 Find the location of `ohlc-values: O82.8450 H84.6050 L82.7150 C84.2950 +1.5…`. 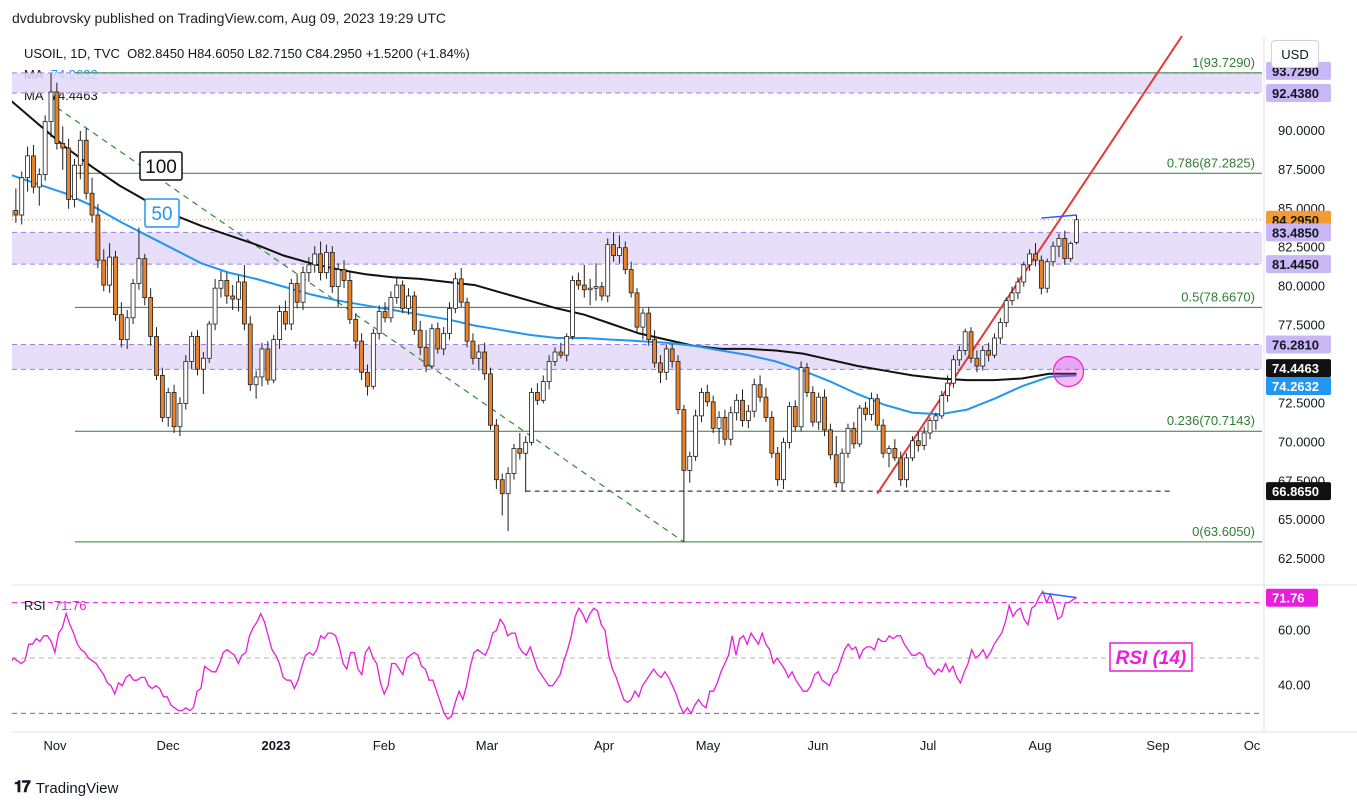

ohlc-values: O82.8450 H84.6050 L82.7150 C84.2950 +1.5… is located at coordinates (298, 53).